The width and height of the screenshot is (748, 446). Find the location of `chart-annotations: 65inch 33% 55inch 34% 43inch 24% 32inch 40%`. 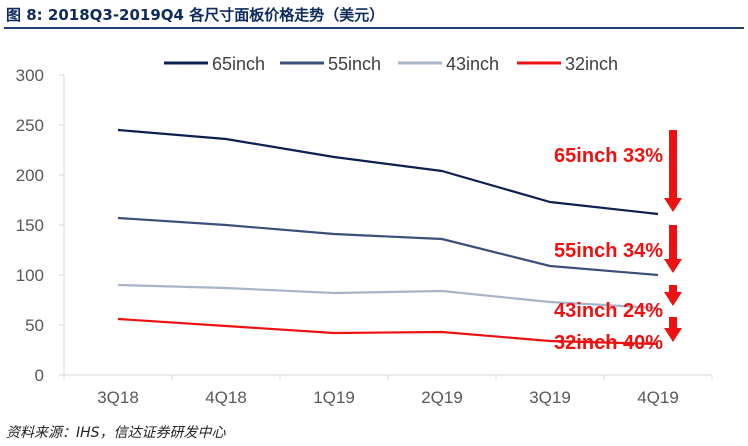

chart-annotations: 65inch 33% 55inch 34% 43inch 24% 32inch 40% is located at coordinates (618, 242).